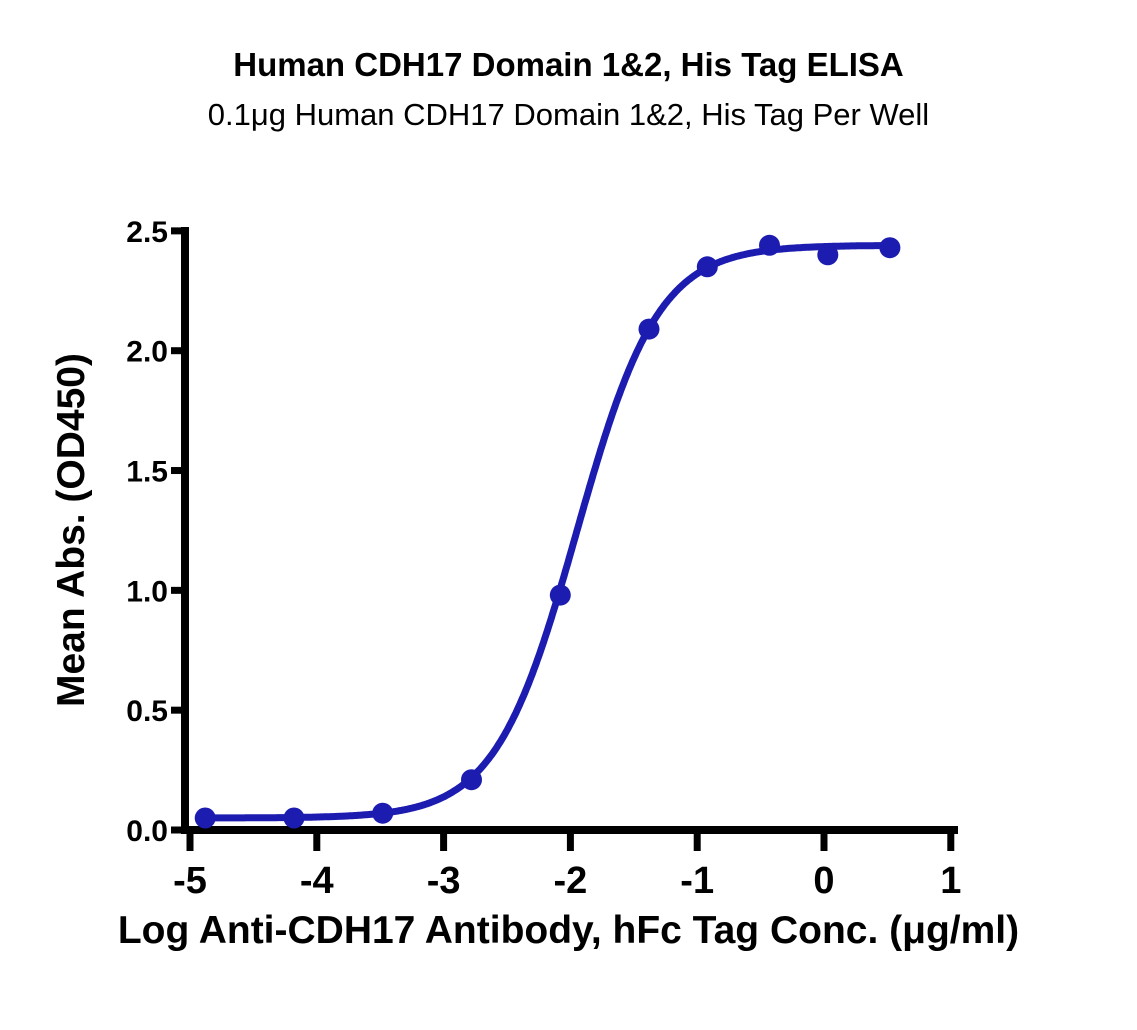  What do you see at coordinates (823, 881) in the screenshot?
I see `x-tick-label: 0` at bounding box center [823, 881].